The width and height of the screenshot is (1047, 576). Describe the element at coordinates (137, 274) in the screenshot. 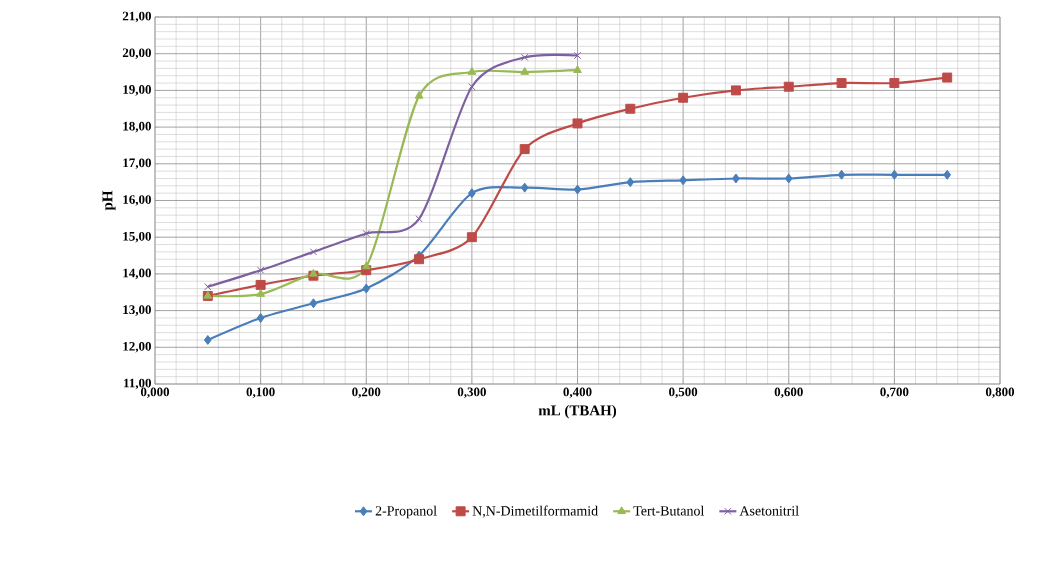

I see `y-tick-label: 14,00` at that location.